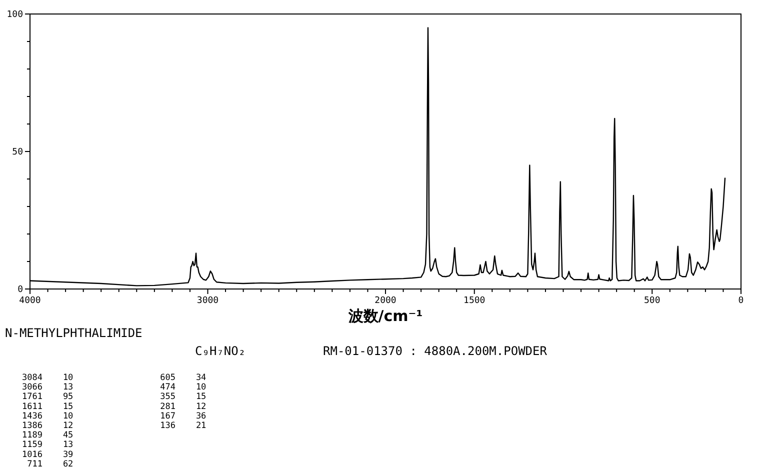 This screenshot has height=476, width=765. Describe the element at coordinates (48, 426) in the screenshot. I see `text: 1386 12` at that location.